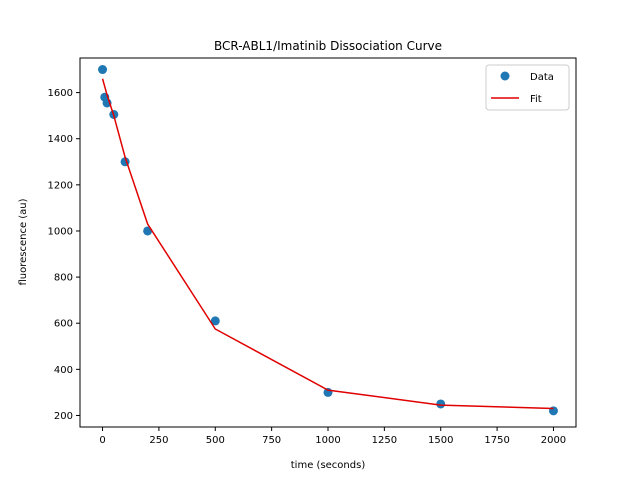 The height and width of the screenshot is (484, 640). What do you see at coordinates (64, 255) in the screenshot?
I see `y-axis-ticks: 200 400 600 800 1000 1200 1400 1600` at bounding box center [64, 255].